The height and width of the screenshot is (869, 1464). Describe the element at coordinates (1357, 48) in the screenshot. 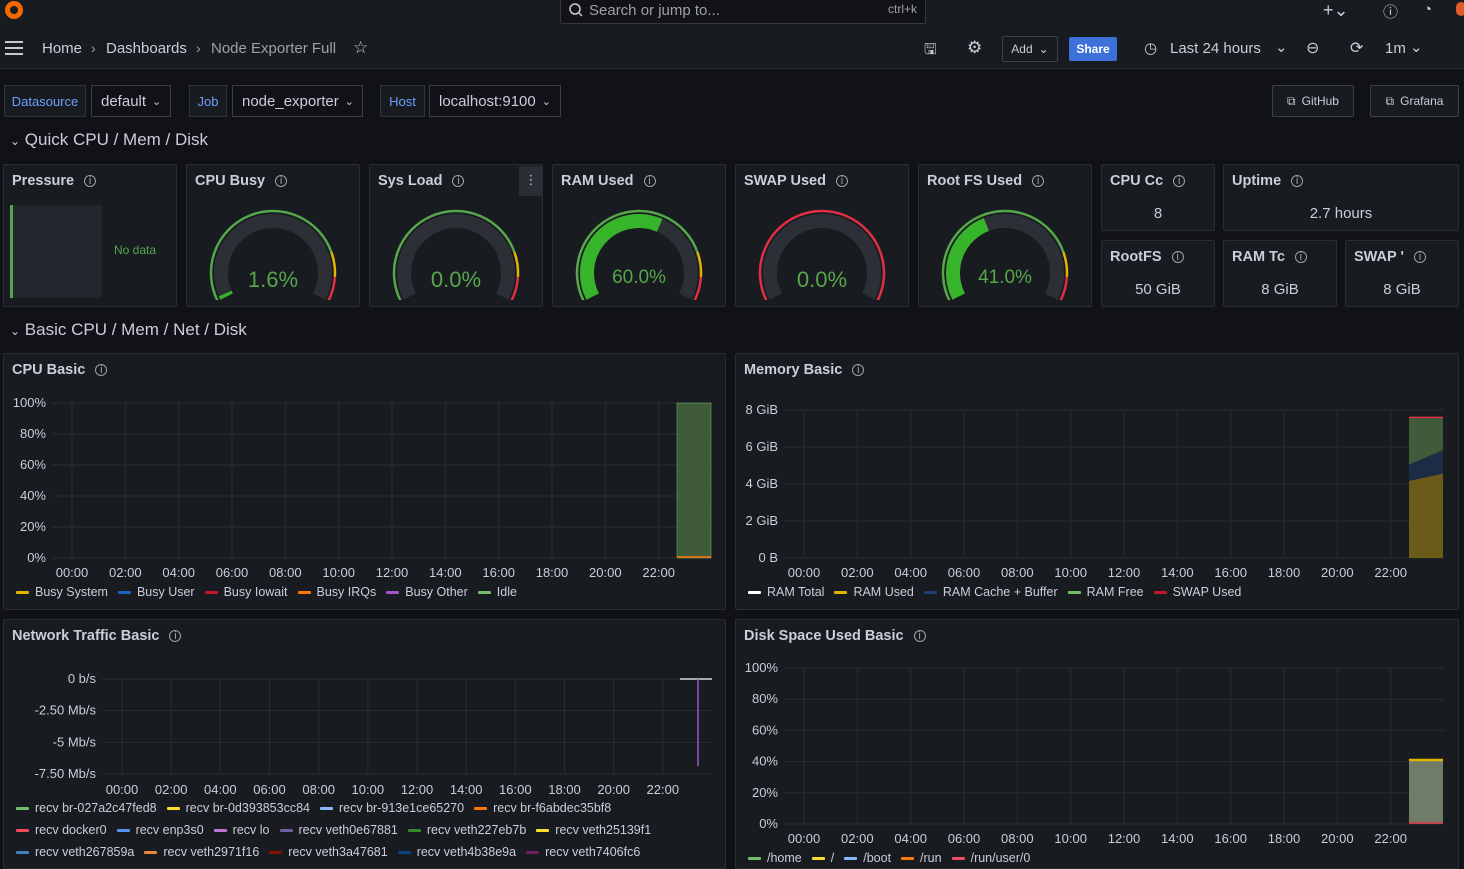

I see `refresh-icon: ⟳` at that location.